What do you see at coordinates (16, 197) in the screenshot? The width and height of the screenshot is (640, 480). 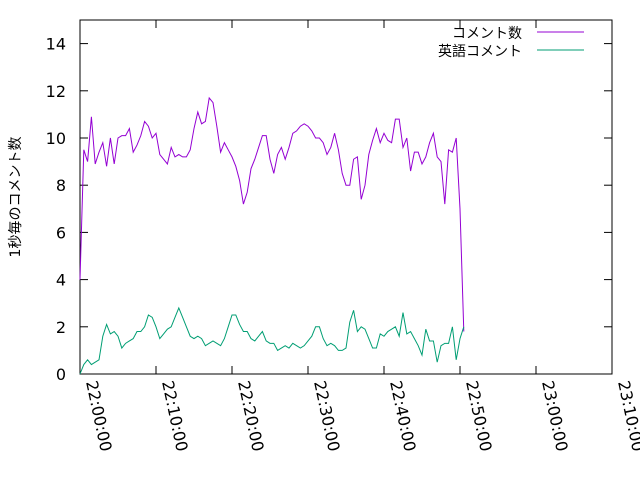 I see `y-axis-label: 1秒毎のコメント数` at bounding box center [16, 197].